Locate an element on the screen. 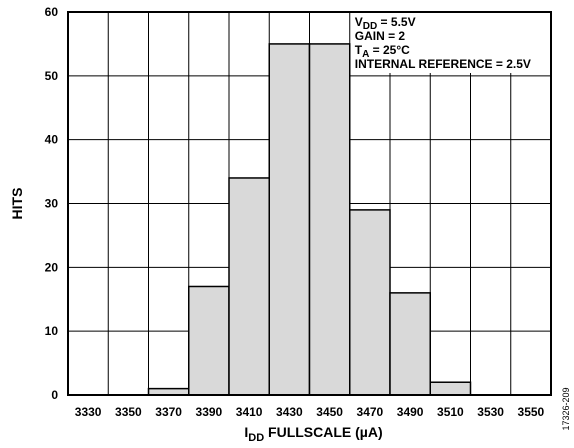  x-axis-title-sub: DD is located at coordinates (256, 438).